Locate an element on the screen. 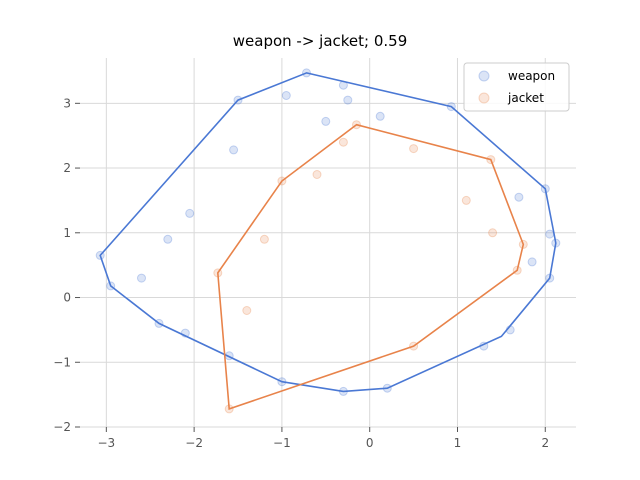  x-tick-label: 2 is located at coordinates (545, 443).